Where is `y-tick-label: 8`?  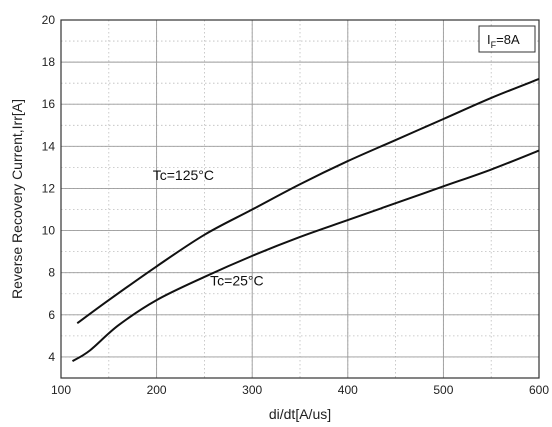 y-tick-label: 8 is located at coordinates (51, 273).